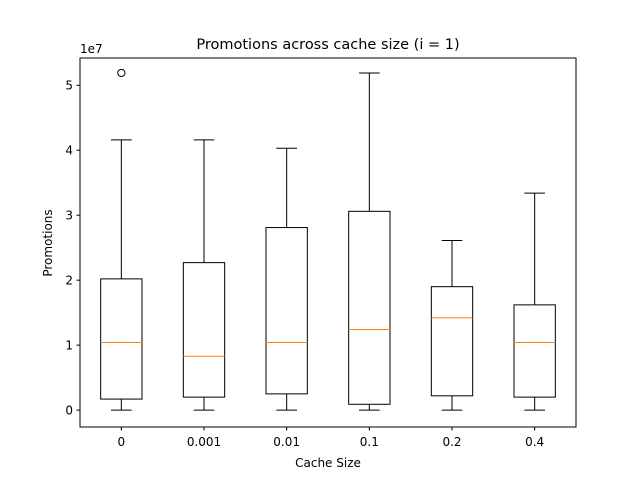 The height and width of the screenshot is (480, 640). Describe the element at coordinates (204, 442) in the screenshot. I see `x-tick-label: 0.001` at that location.